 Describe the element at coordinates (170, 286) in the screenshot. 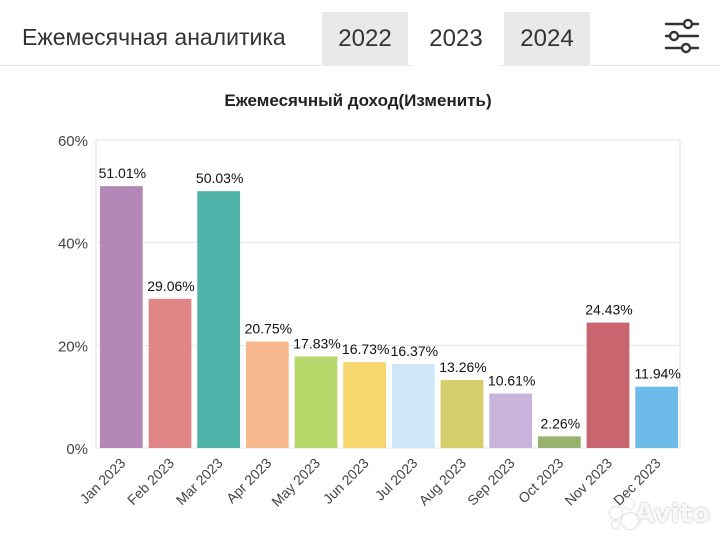

I see `data-label: 29.06%` at that location.